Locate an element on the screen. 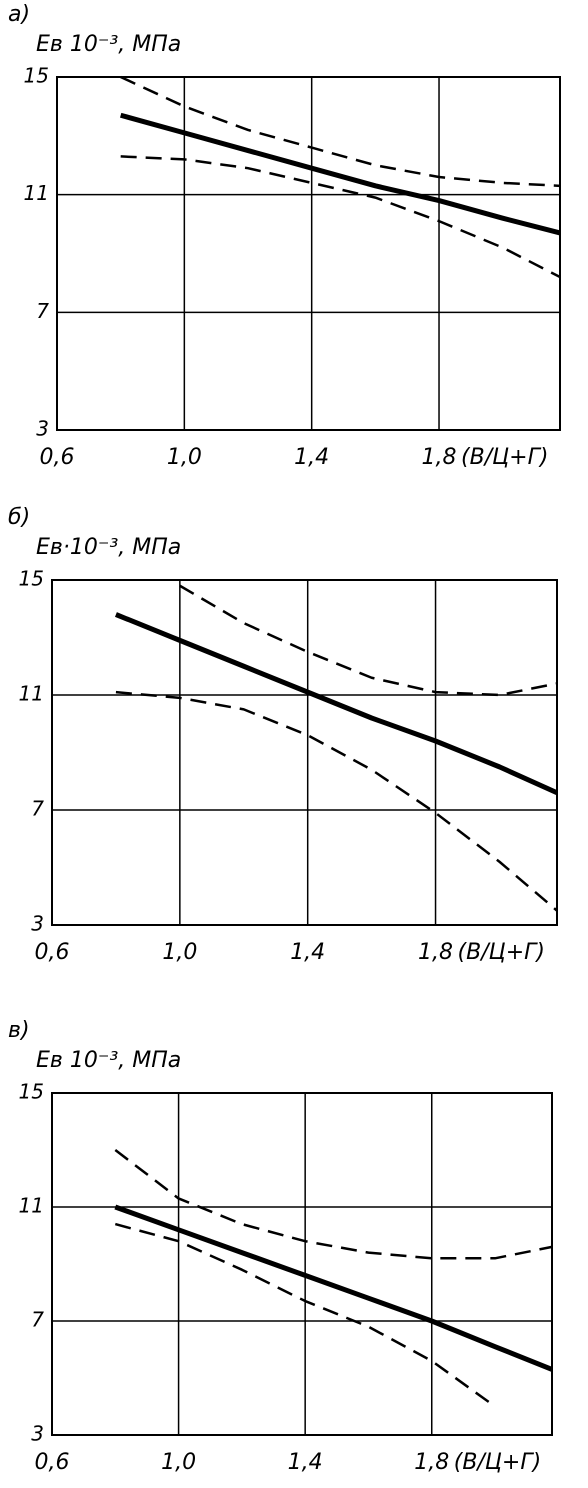 This screenshot has width=588, height=1488. panel-label: в) is located at coordinates (19, 1030).